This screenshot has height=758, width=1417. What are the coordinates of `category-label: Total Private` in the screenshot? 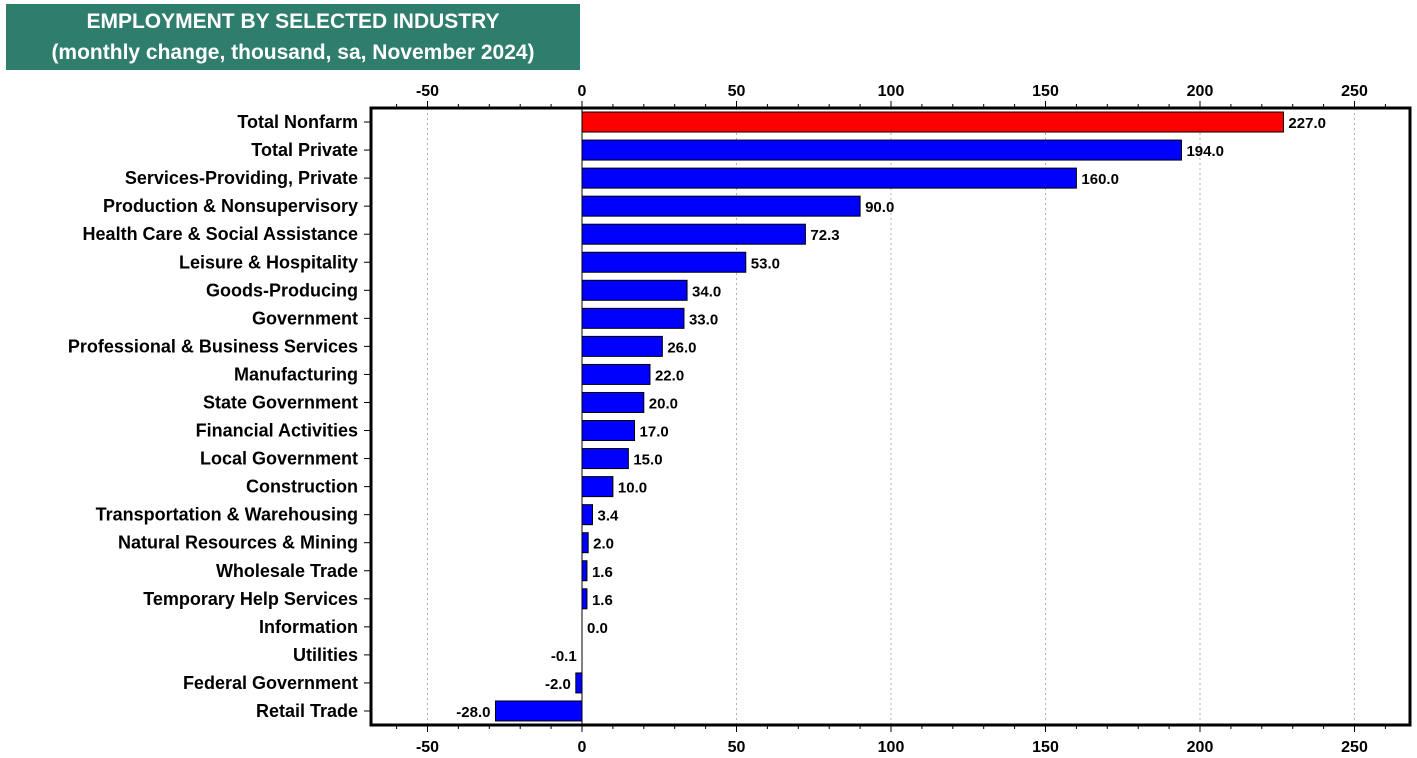 It's located at (304, 150).